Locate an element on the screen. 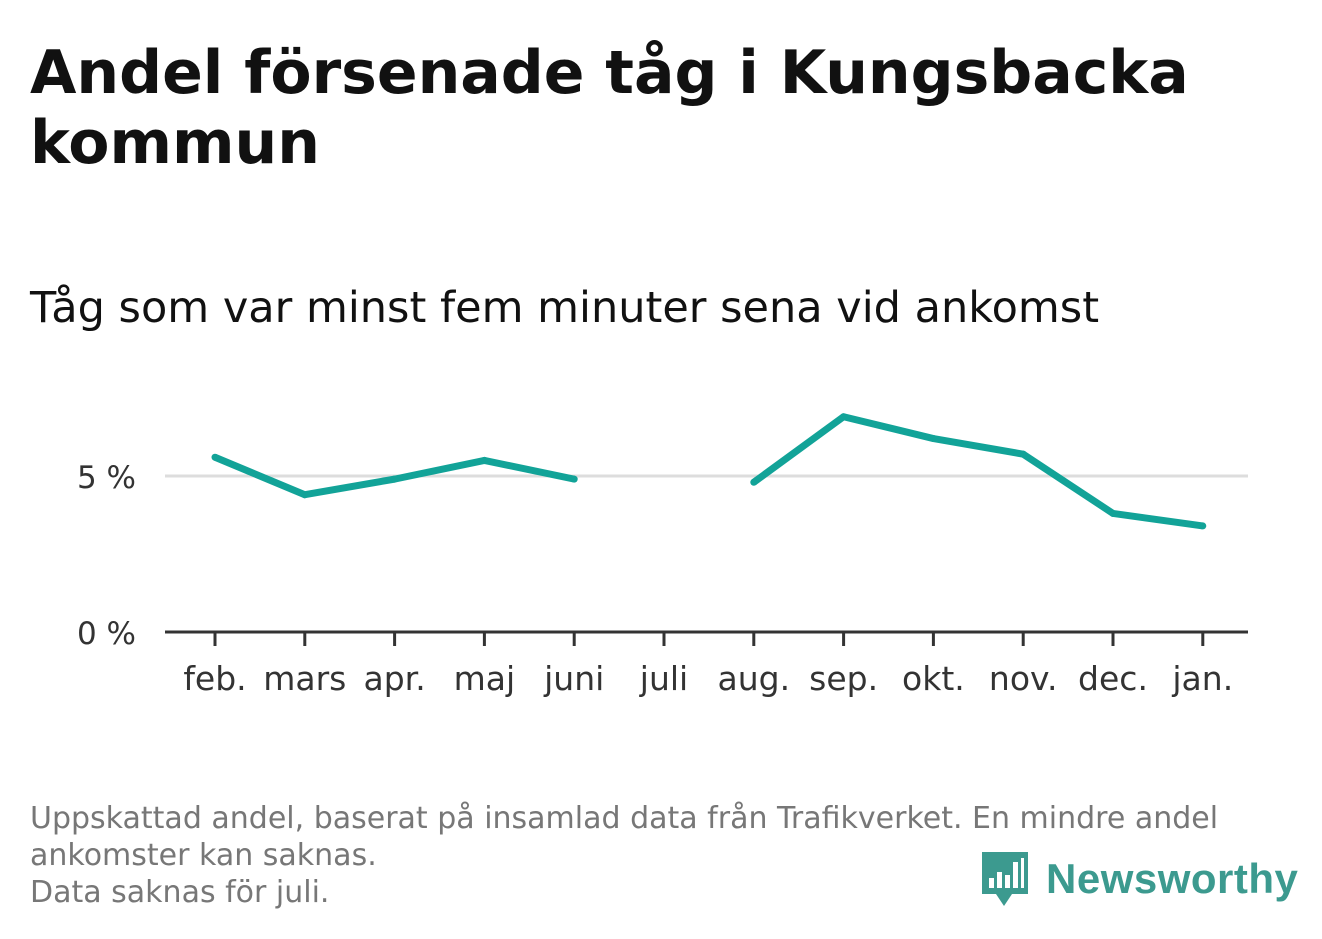 The height and width of the screenshot is (939, 1322). x-tick-label: apr. is located at coordinates (394, 678).